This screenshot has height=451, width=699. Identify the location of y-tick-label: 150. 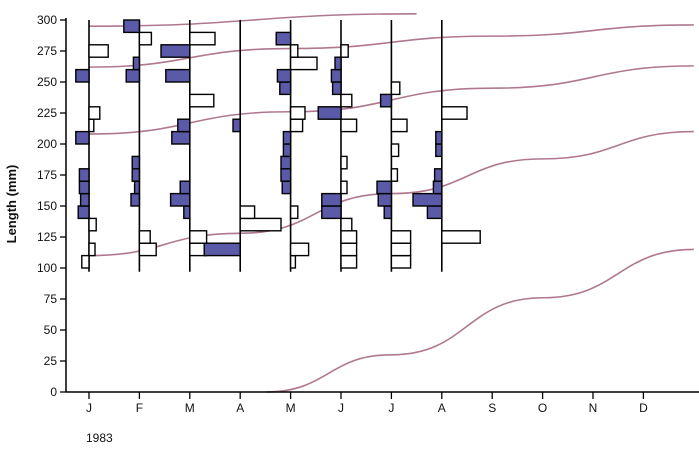
(47, 206).